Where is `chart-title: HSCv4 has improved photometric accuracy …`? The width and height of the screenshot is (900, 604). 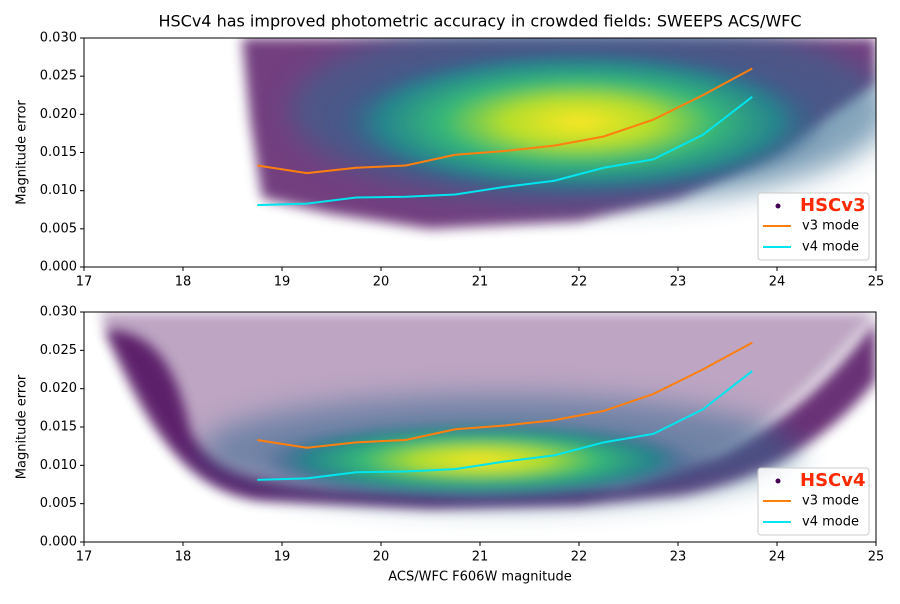
chart-title: HSCv4 has improved photometric accuracy … is located at coordinates (479, 21).